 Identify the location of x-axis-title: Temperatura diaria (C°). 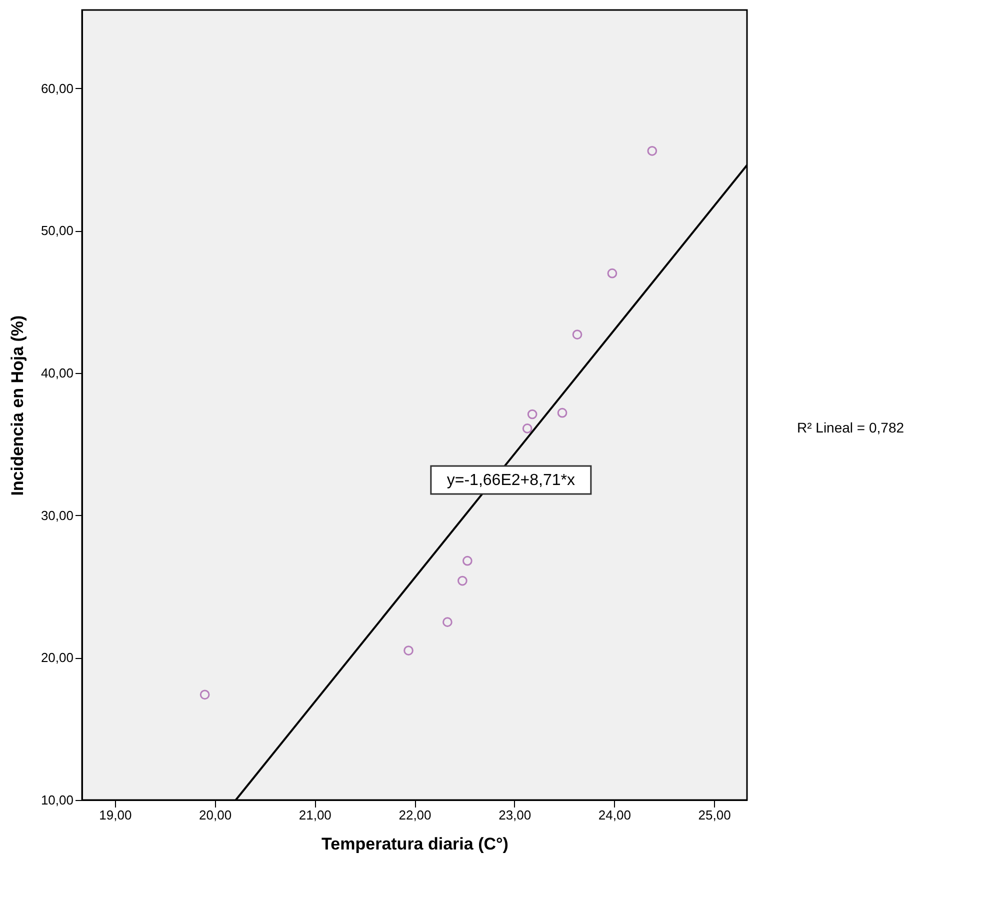
(415, 844).